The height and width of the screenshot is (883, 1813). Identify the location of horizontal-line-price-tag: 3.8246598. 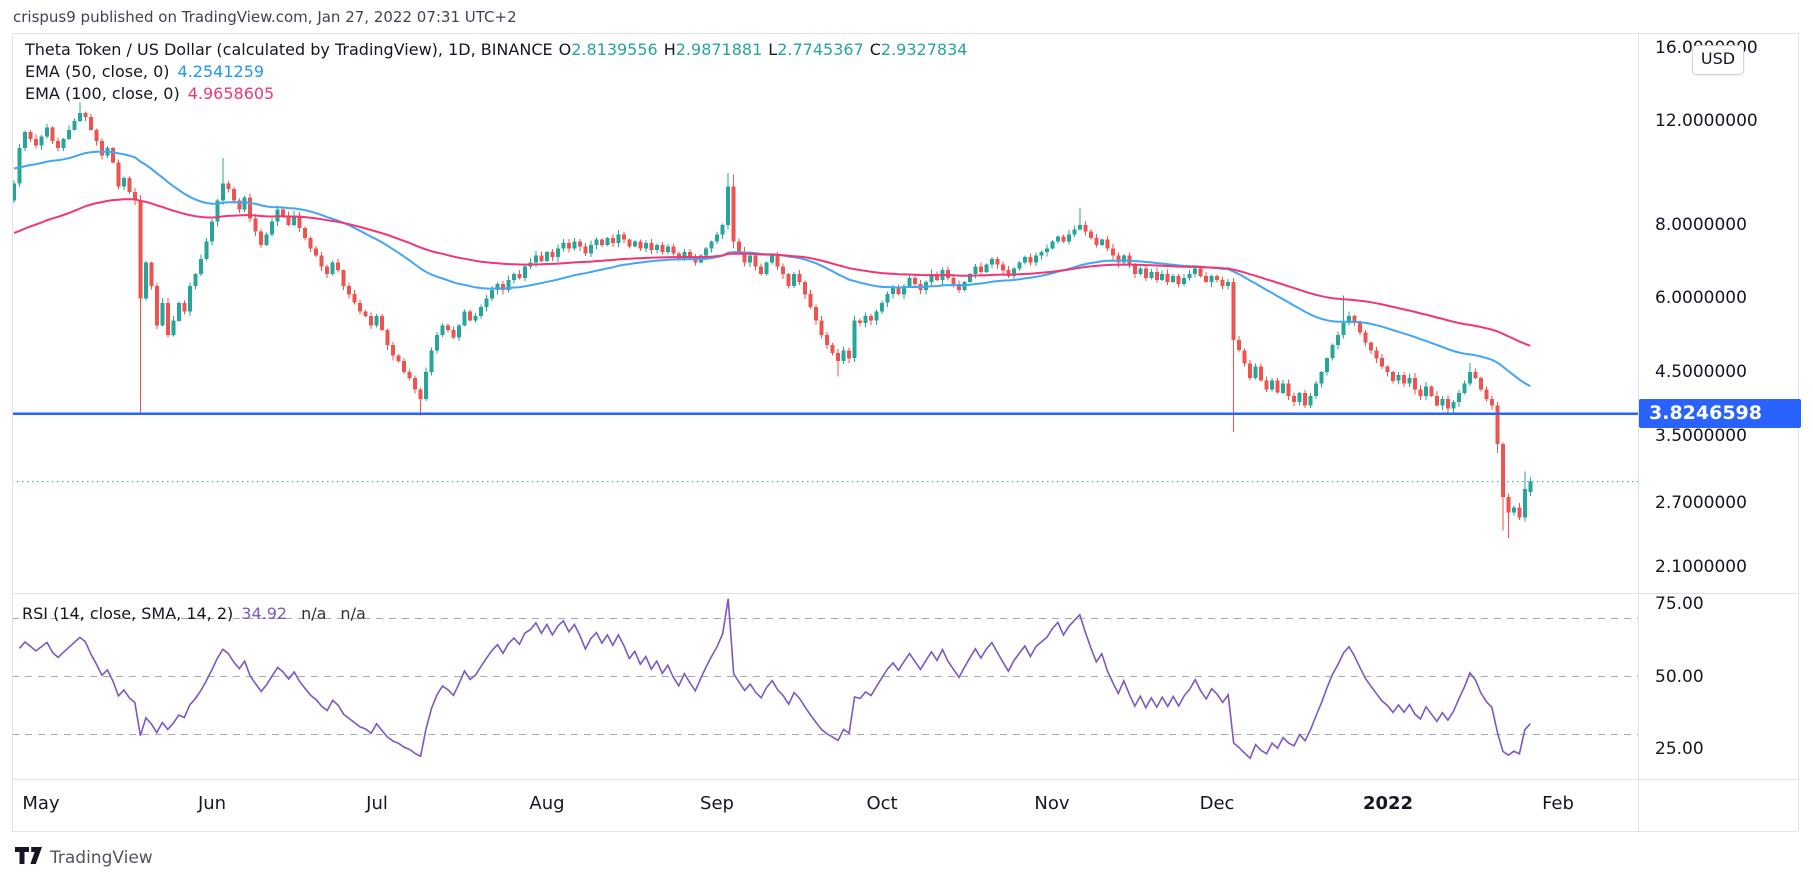
(1720, 413).